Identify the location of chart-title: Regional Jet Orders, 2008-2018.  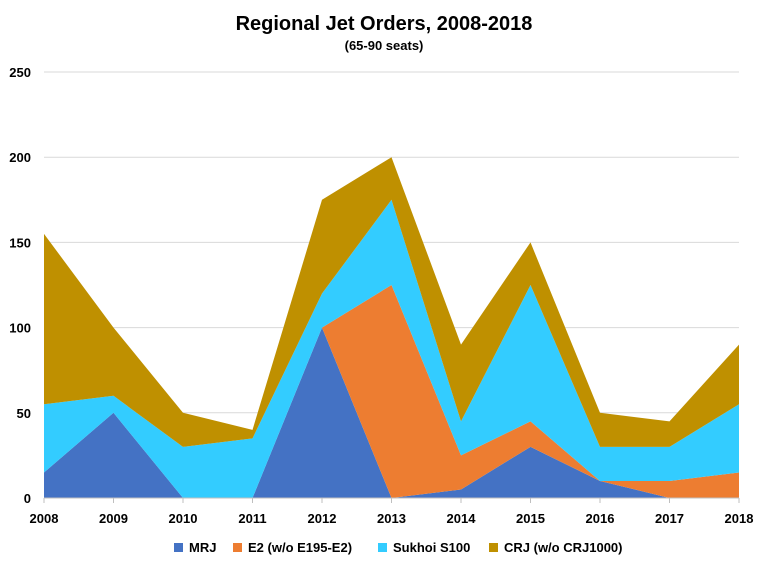
(384, 24).